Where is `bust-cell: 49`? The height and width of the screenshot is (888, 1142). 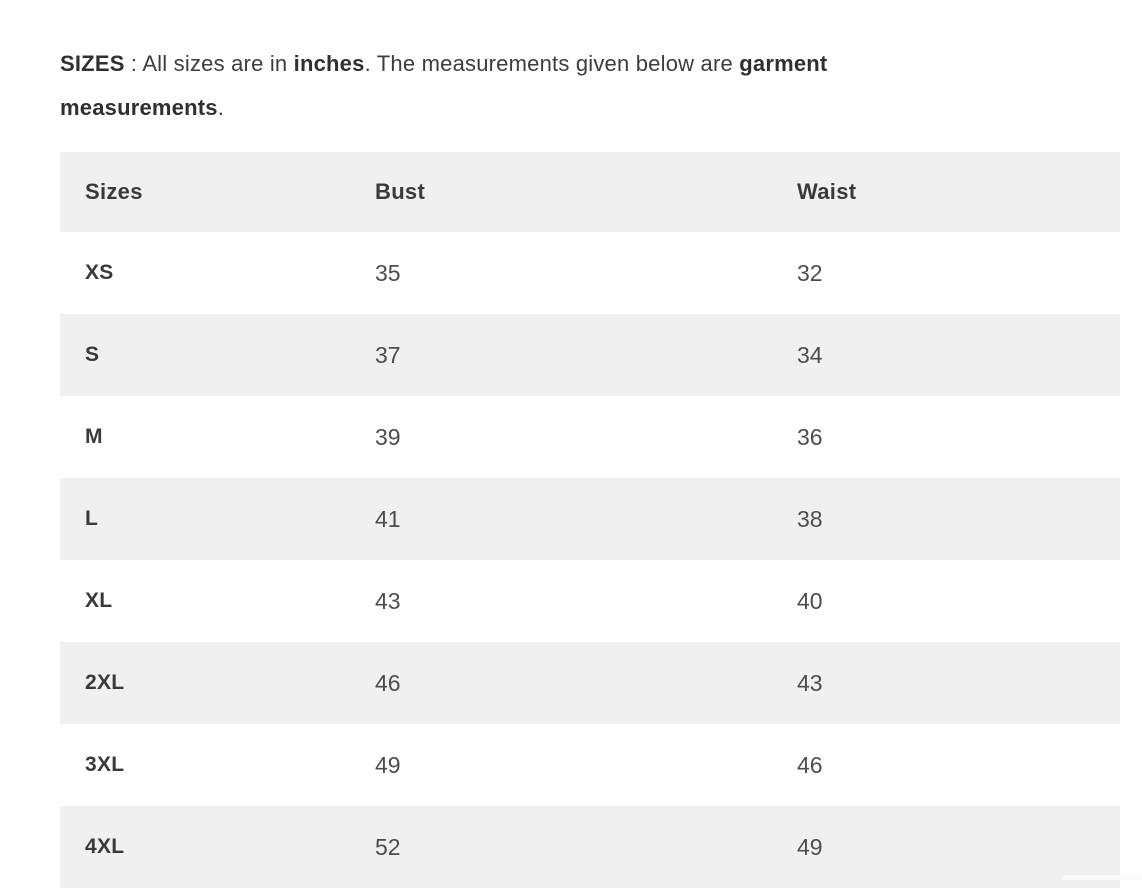 bust-cell: 49 is located at coordinates (388, 764).